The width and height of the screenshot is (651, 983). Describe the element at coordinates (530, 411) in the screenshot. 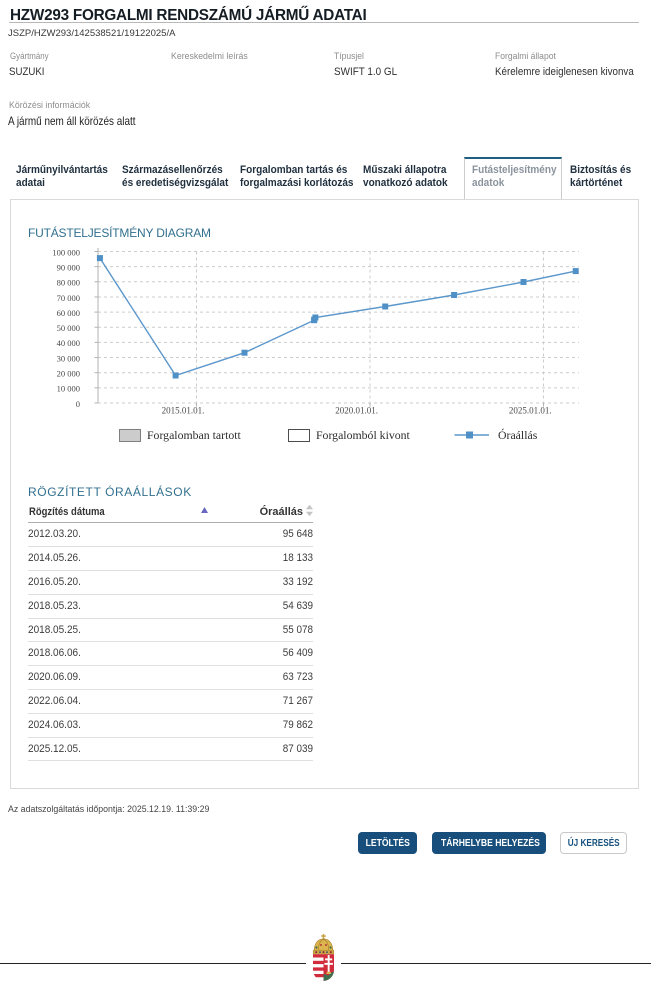

I see `svg-text: 2025.01.01.` at that location.